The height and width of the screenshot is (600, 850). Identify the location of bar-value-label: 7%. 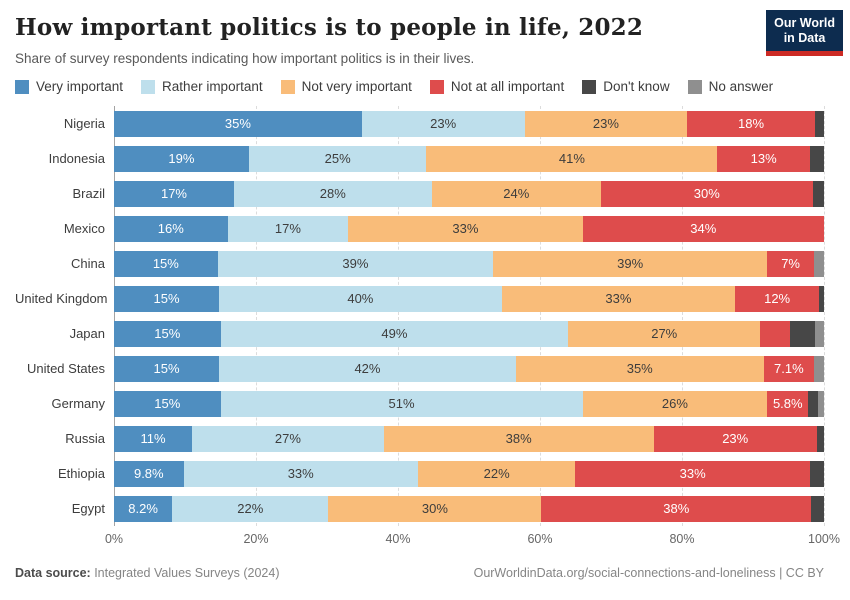
(790, 263).